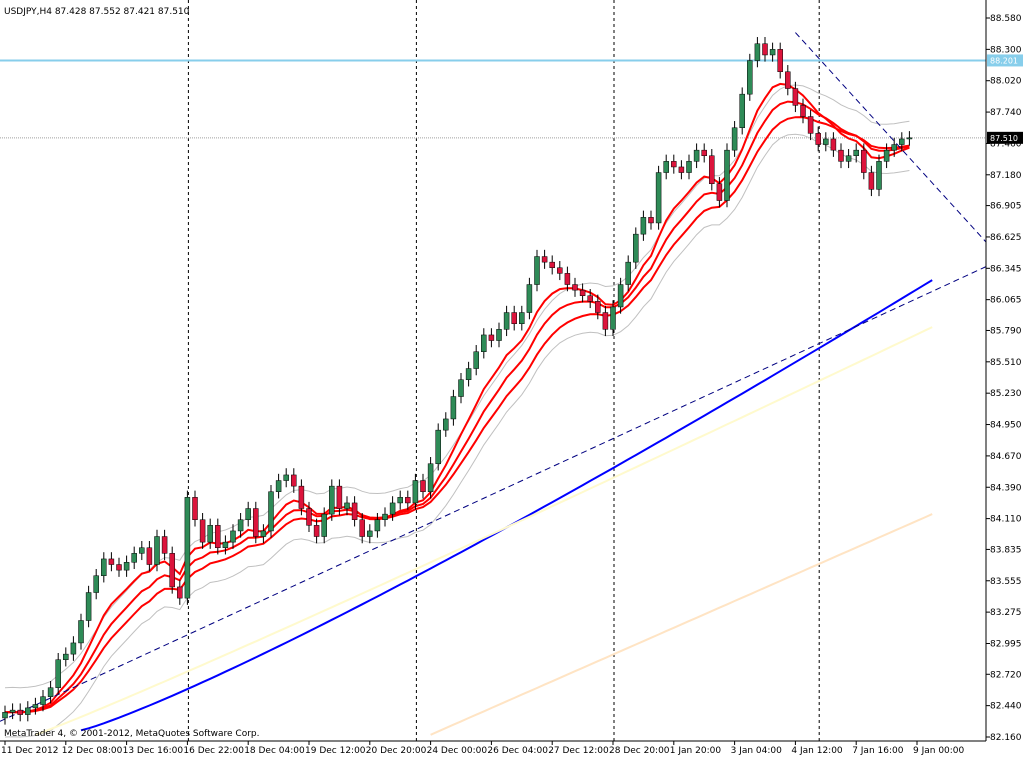  What do you see at coordinates (1006, 269) in the screenshot?
I see `price-tick-label: 86.345` at bounding box center [1006, 269].